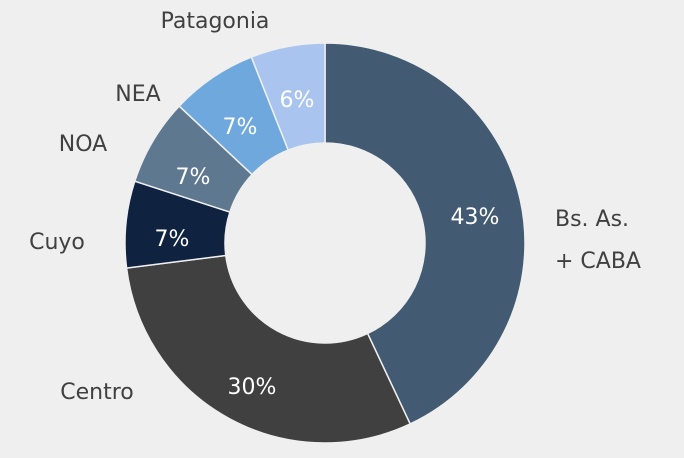 Image resolution: width=684 pixels, height=458 pixels. Describe the element at coordinates (475, 217) in the screenshot. I see `value-label: 43%` at that location.